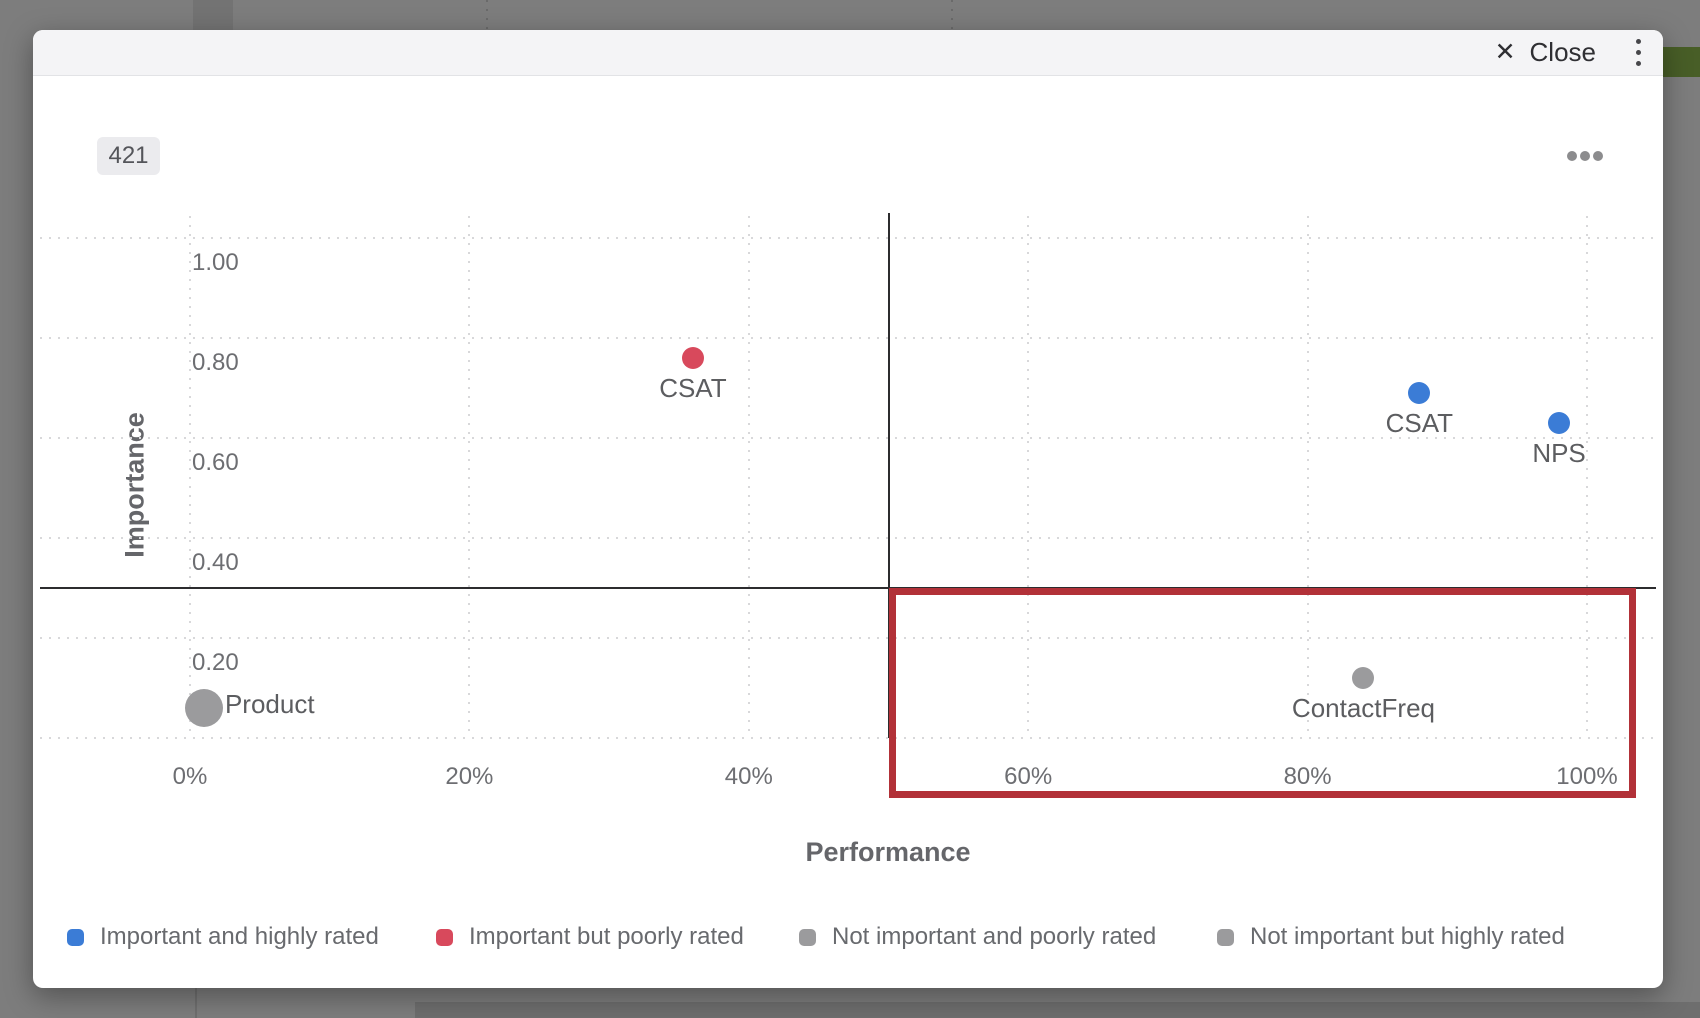 The image size is (1700, 1018). What do you see at coordinates (239, 936) in the screenshot?
I see `legend-item-label: Important and highly rated` at bounding box center [239, 936].